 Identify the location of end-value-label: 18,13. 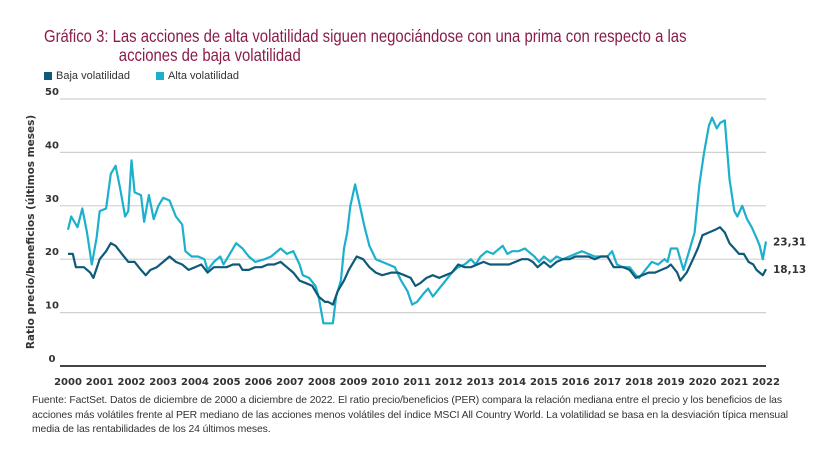
(789, 270).